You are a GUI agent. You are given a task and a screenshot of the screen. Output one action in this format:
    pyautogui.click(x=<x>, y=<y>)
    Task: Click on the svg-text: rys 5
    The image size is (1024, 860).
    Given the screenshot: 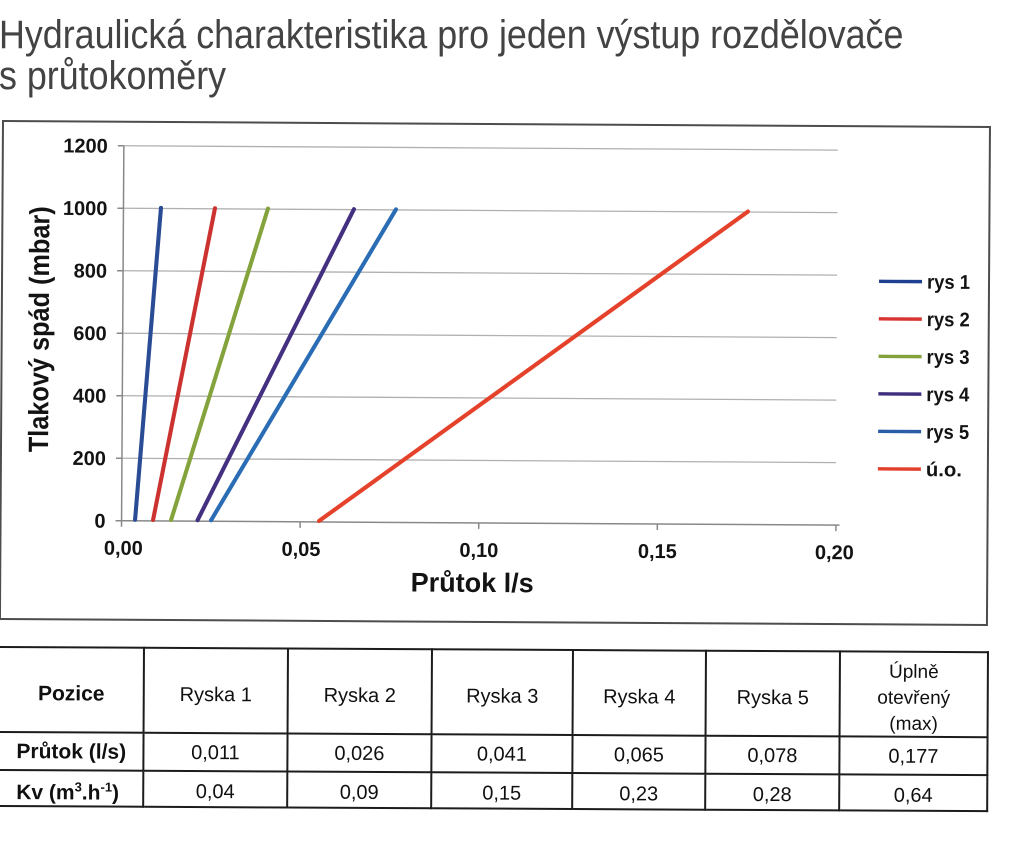 What is the action you would take?
    pyautogui.click(x=947, y=433)
    